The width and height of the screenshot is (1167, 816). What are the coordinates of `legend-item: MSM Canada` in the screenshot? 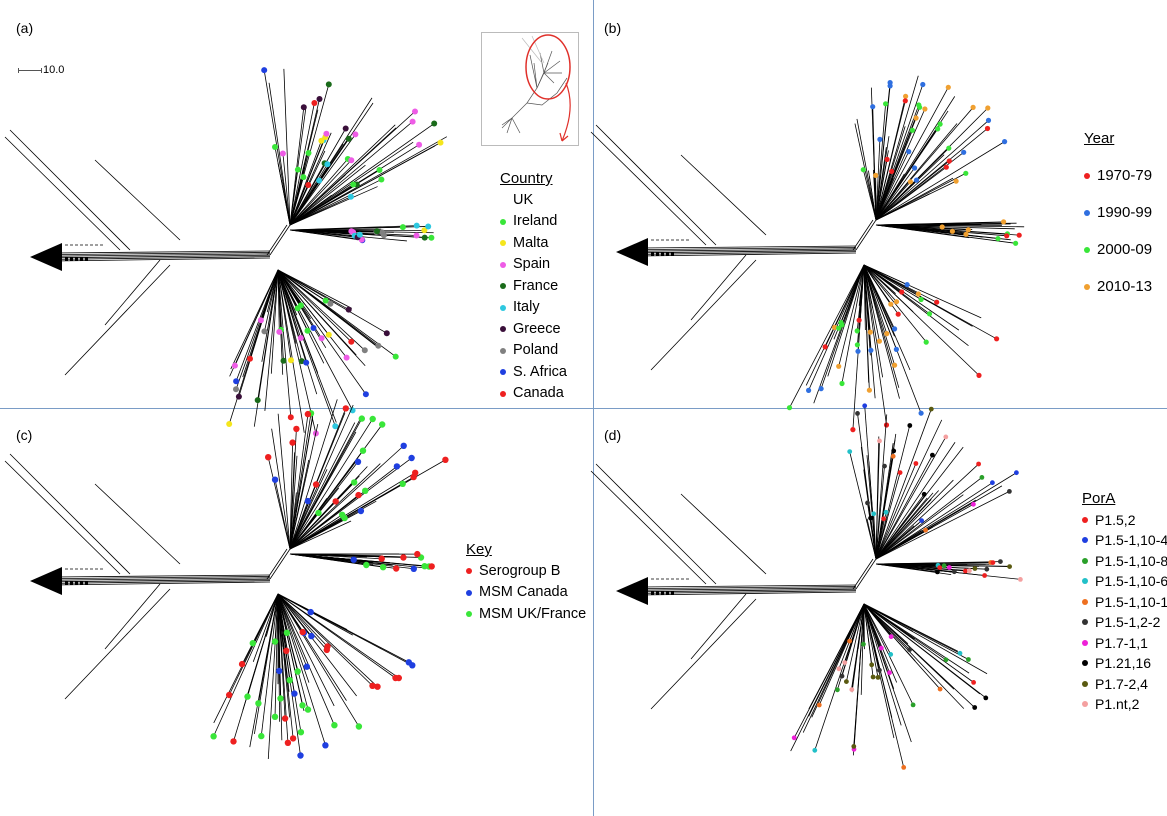 It's located at (526, 593).